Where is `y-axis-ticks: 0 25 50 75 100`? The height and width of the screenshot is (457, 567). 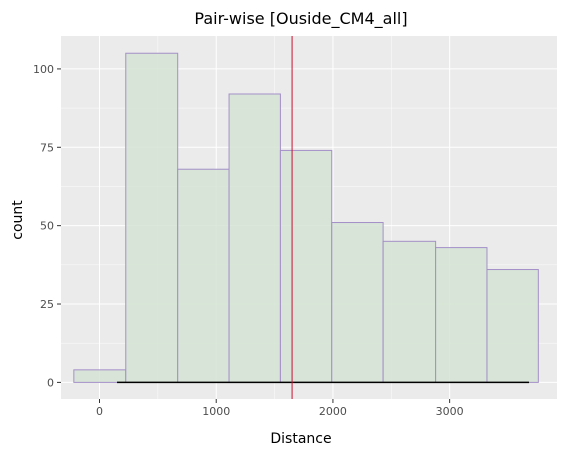 y-axis-ticks: 0 25 50 75 100 is located at coordinates (47, 226).